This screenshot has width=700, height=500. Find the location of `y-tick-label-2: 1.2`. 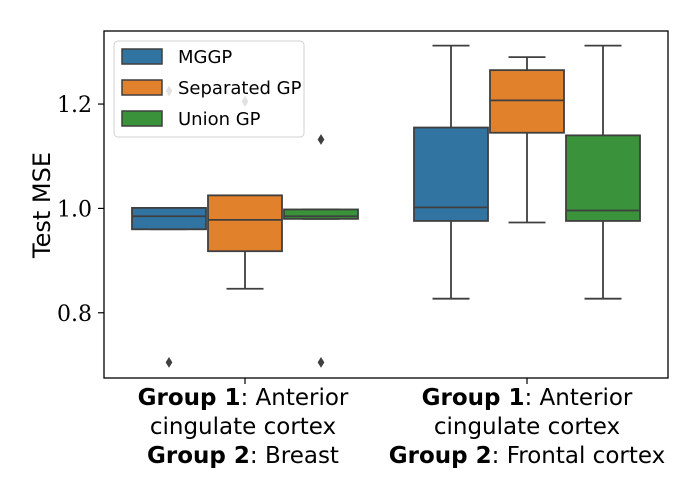

y-tick-label-2: 1.2 is located at coordinates (74, 105).